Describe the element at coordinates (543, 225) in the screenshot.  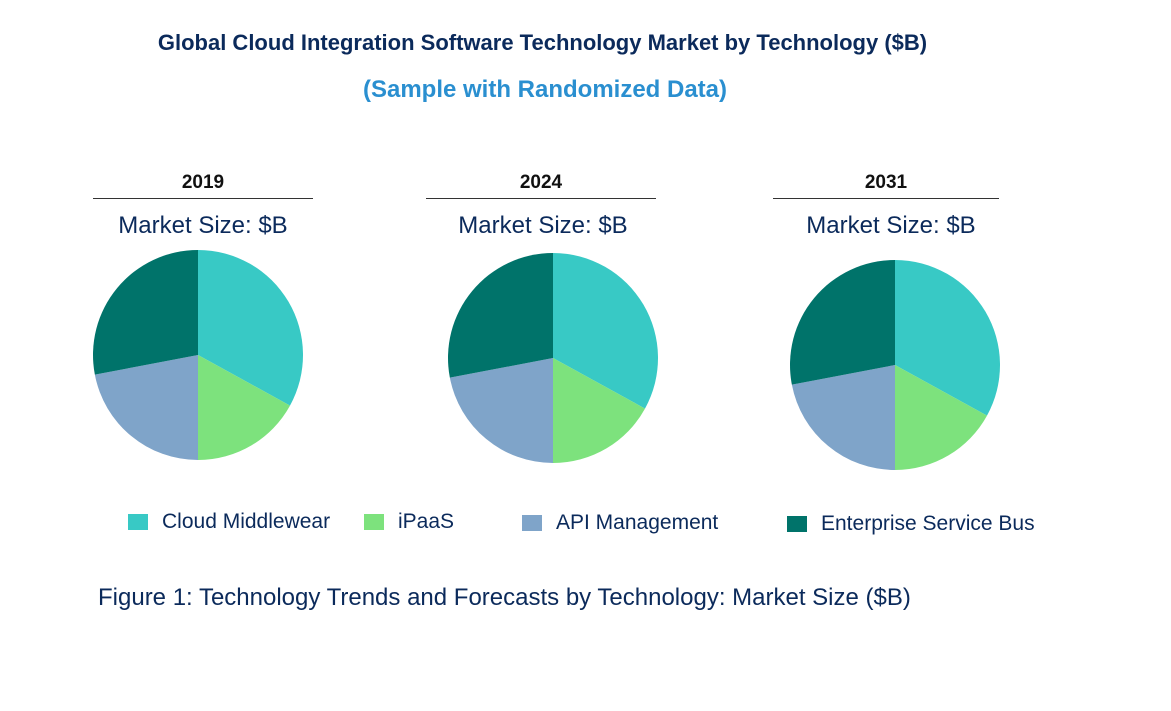
I see `market-size-label-2024: Market Size: $B` at that location.